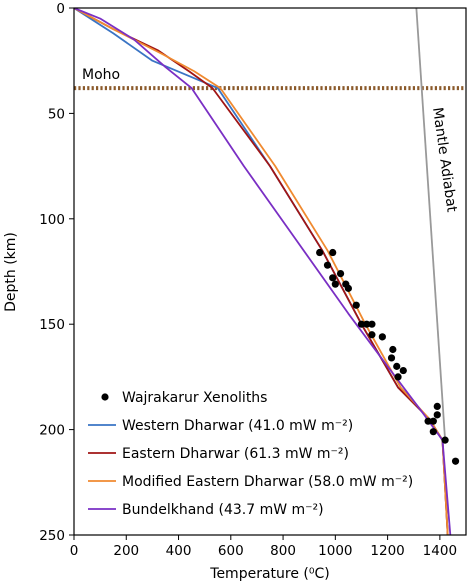 This screenshot has width=474, height=584. Describe the element at coordinates (283, 551) in the screenshot. I see `x-tick-label-800: 800` at that location.